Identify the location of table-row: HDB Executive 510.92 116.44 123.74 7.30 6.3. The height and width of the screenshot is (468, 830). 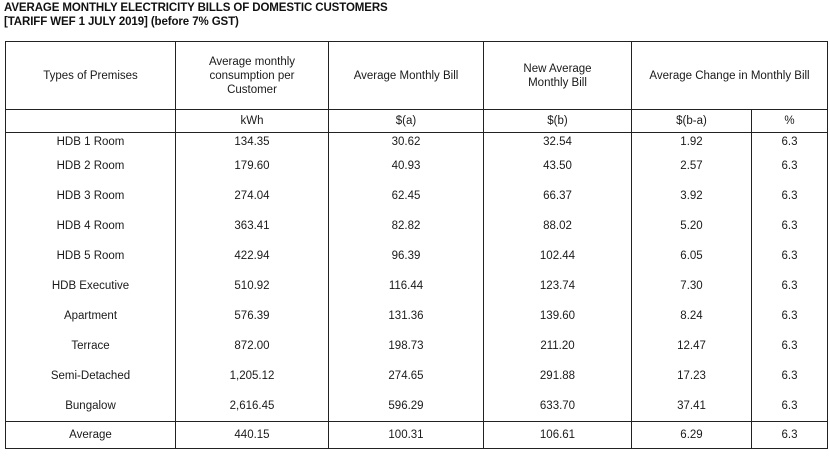
(416, 286).